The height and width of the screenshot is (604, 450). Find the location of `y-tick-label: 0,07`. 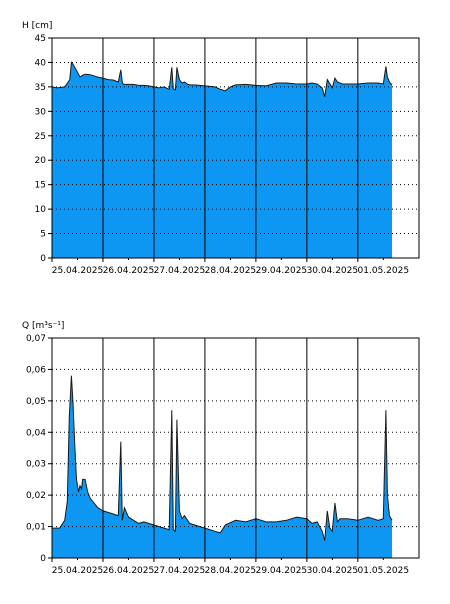

y-tick-label: 0,07 is located at coordinates (36, 339).